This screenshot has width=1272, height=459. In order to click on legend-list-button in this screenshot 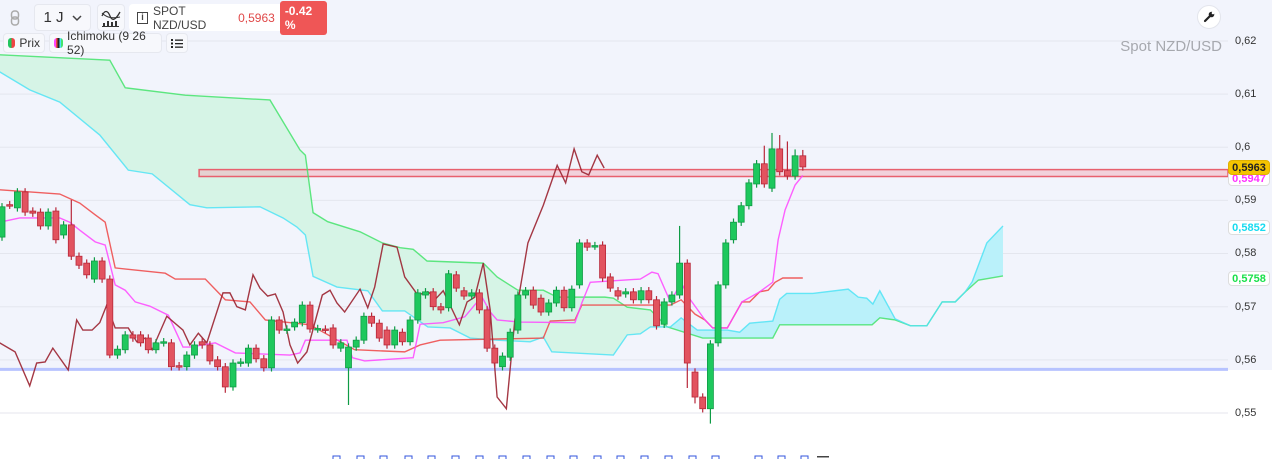, I will do `click(177, 43)`.